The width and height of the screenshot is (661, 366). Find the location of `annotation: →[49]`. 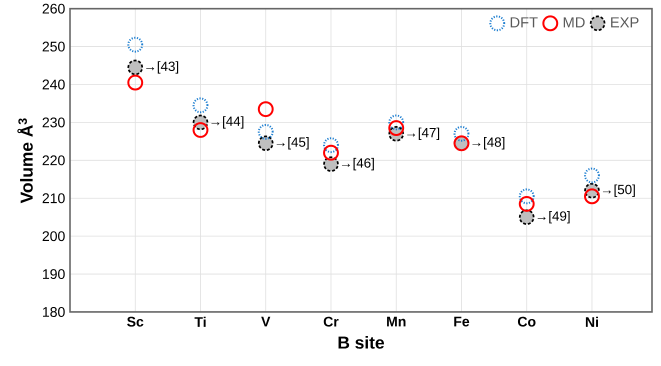

annotation: →[49] is located at coordinates (554, 217).